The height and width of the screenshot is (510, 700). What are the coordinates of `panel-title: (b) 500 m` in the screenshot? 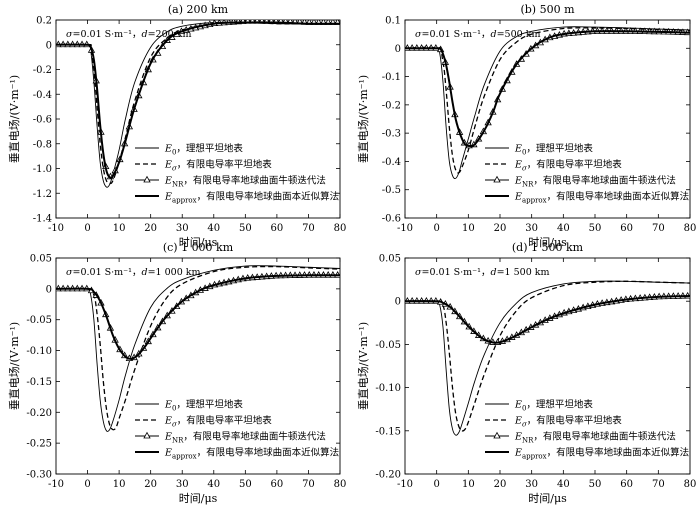 It's located at (547, 9).